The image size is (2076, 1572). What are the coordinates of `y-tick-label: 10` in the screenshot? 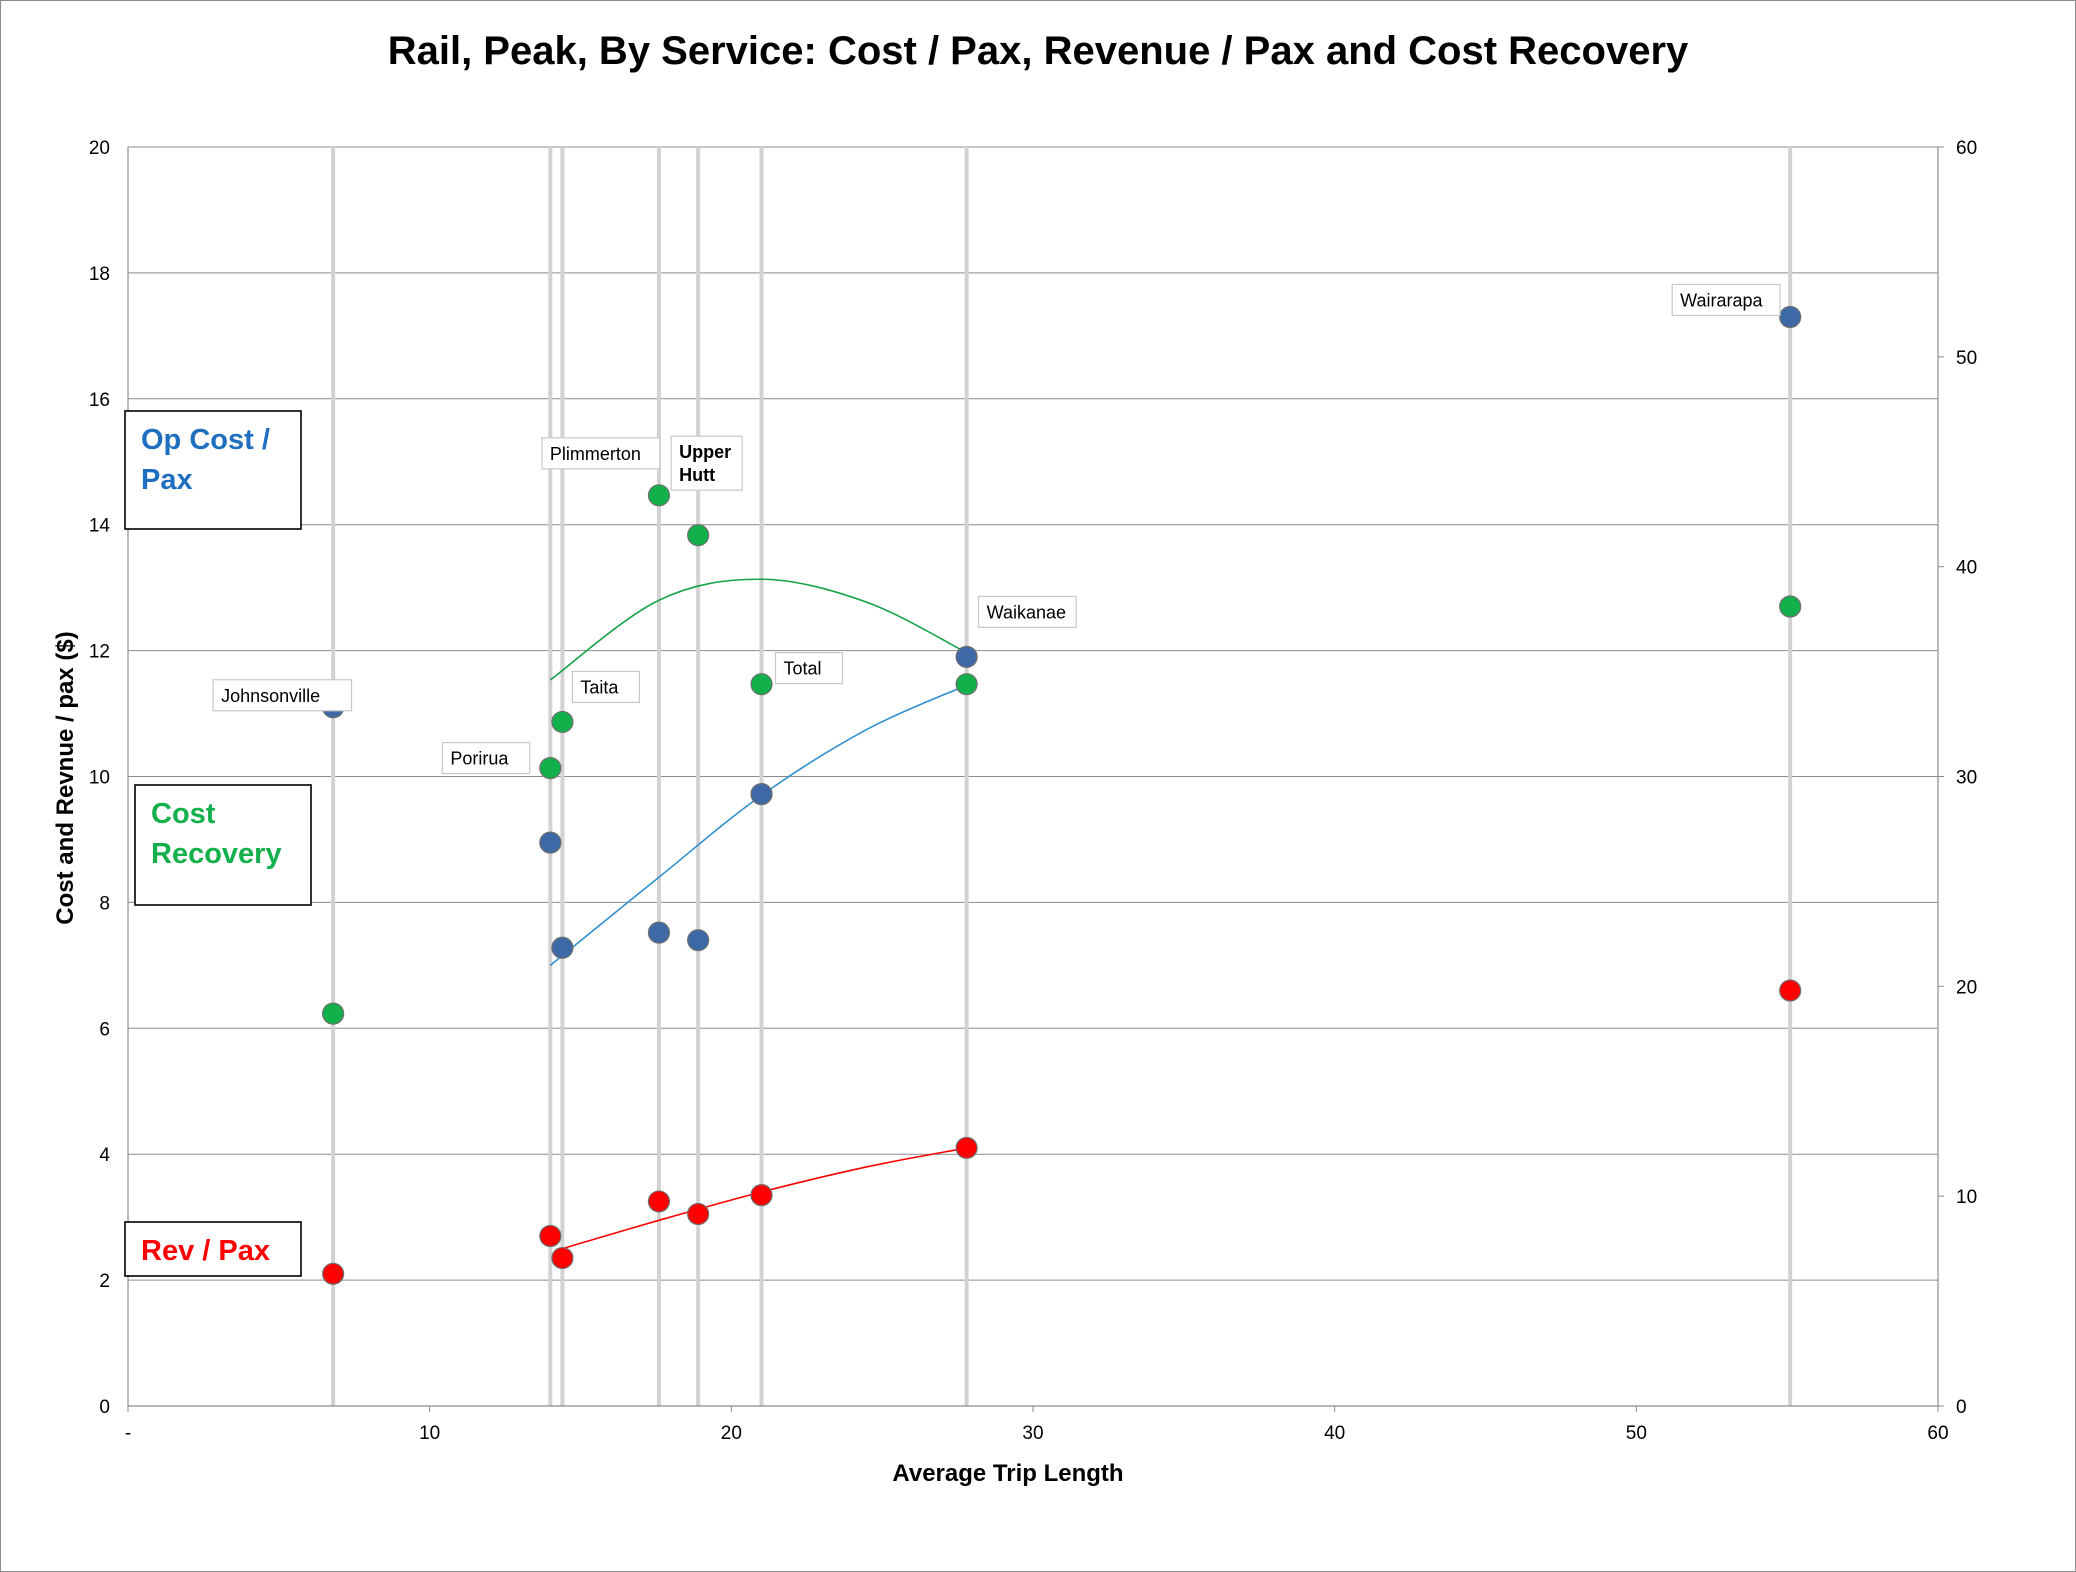 It's located at (99, 778).